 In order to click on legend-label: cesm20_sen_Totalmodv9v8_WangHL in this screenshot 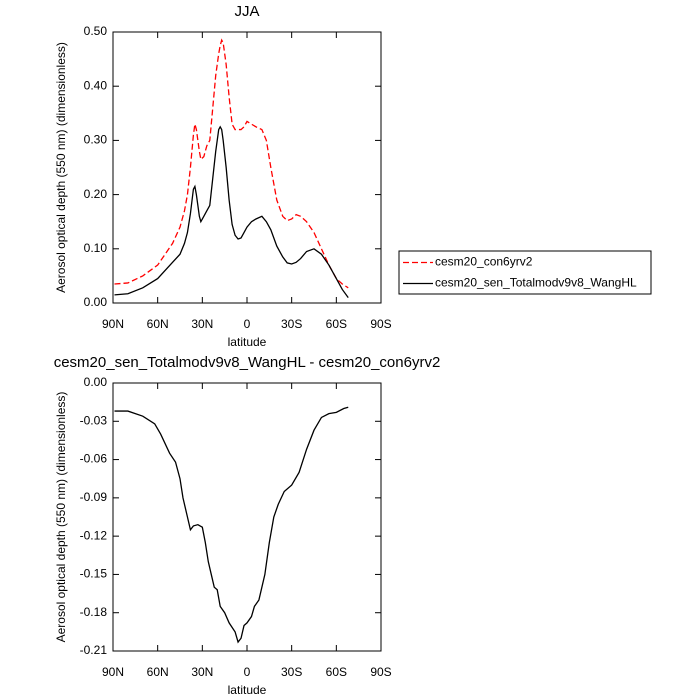, I will do `click(536, 283)`.